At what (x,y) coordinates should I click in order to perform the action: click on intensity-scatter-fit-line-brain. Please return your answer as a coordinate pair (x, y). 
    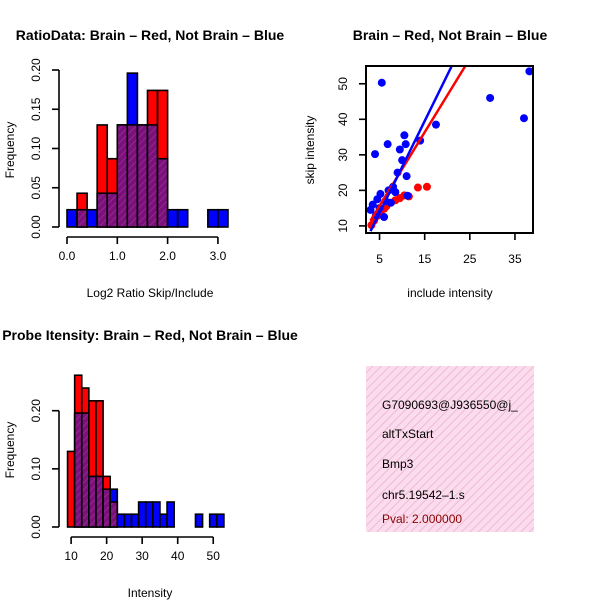
    Looking at the image, I should click on (418, 144).